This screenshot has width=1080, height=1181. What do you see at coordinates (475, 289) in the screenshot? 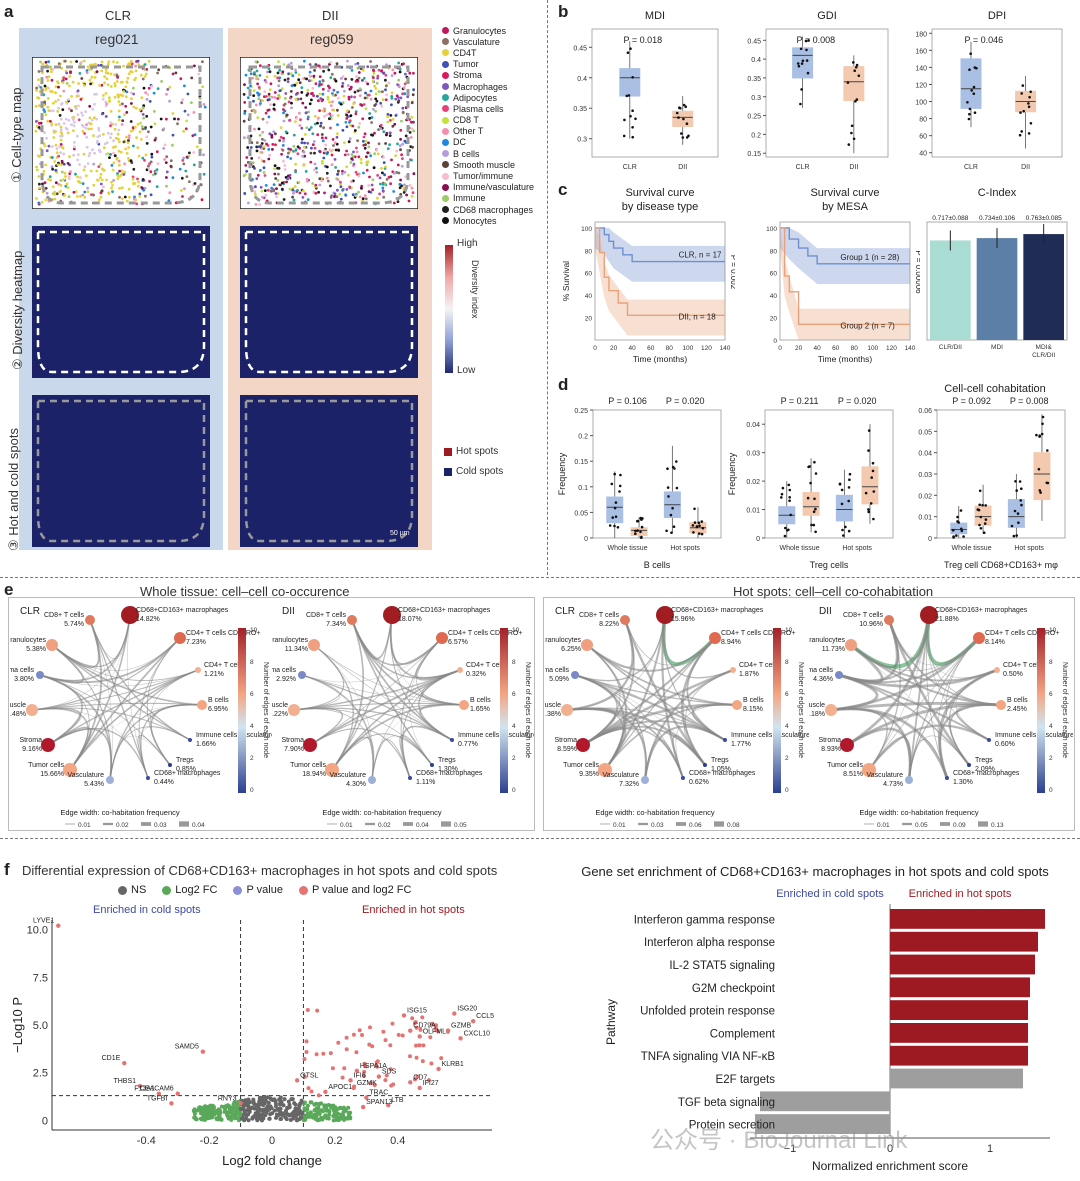
I see `diversity-axis-label: Diversity index` at bounding box center [475, 289].